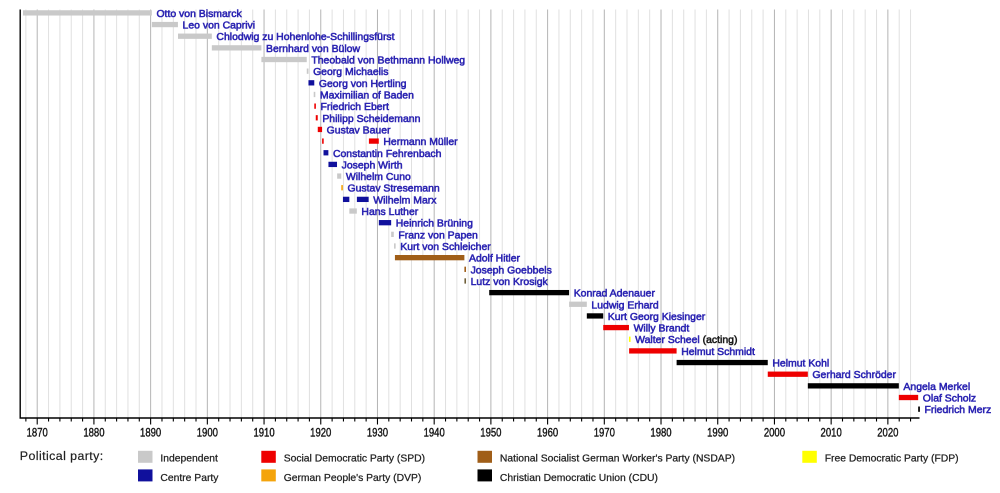 Image resolution: width=1000 pixels, height=493 pixels. What do you see at coordinates (445, 247) in the screenshot?
I see `svg-text: Kurt von Schleicher` at bounding box center [445, 247].